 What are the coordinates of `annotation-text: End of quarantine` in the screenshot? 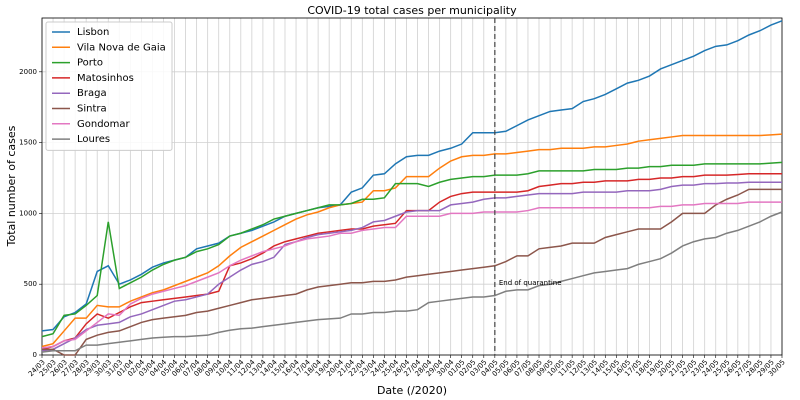 It's located at (530, 283).